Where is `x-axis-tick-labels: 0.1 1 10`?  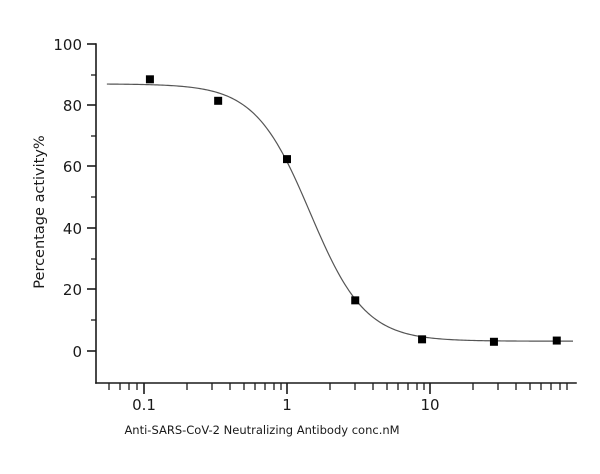
x-axis-tick-labels: 0.1 1 10 is located at coordinates (285, 405).